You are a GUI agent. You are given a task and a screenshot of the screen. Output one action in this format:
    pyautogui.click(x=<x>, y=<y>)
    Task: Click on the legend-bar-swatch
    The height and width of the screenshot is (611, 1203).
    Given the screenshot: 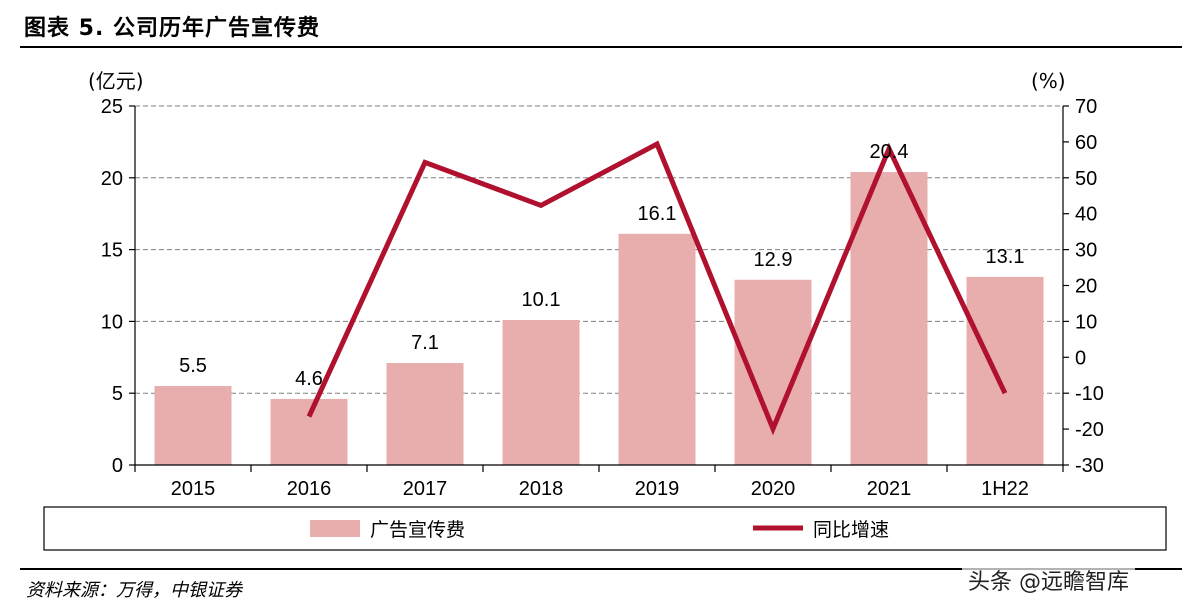 What is the action you would take?
    pyautogui.click(x=335, y=528)
    